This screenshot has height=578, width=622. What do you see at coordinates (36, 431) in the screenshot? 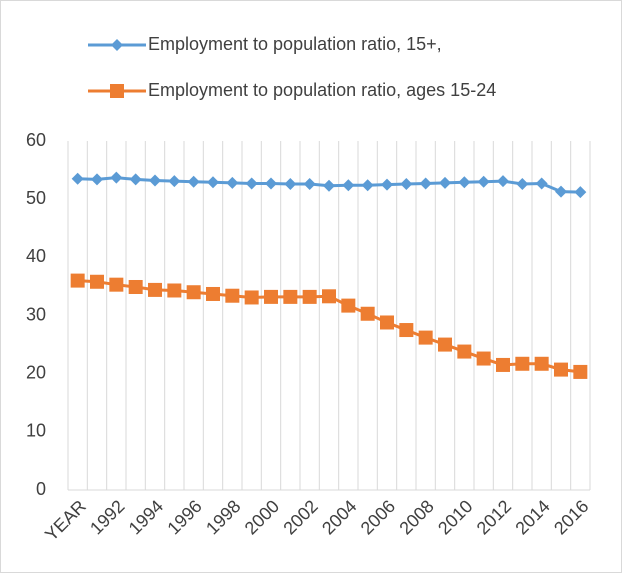
I see `y-tick-label: 10` at bounding box center [36, 431].